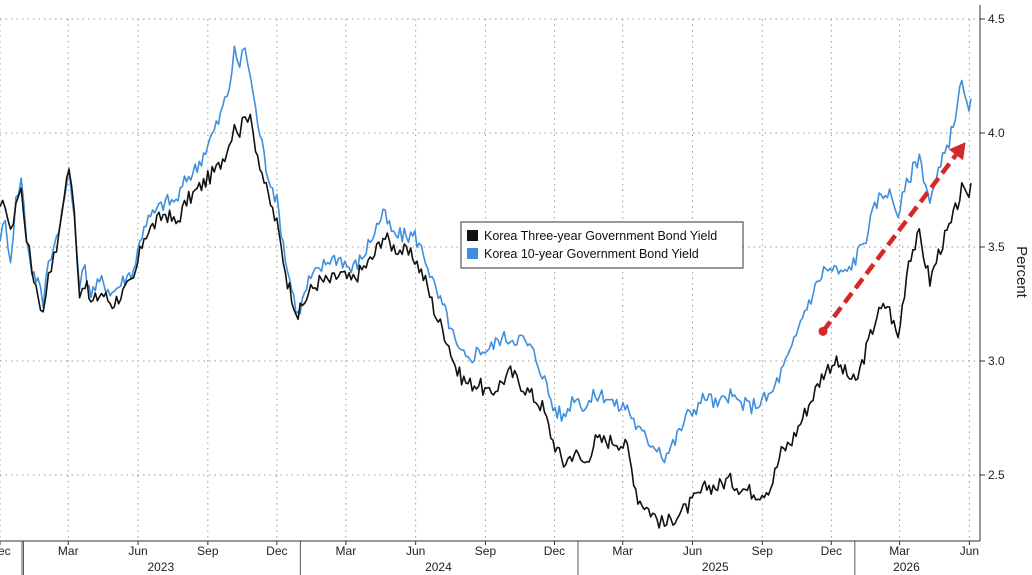  I want to click on legend-box, so click(602, 245).